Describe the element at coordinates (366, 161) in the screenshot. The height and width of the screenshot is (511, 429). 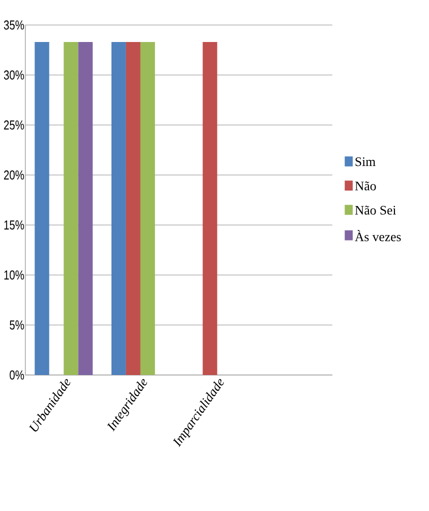
I see `legend-label: Sim` at that location.